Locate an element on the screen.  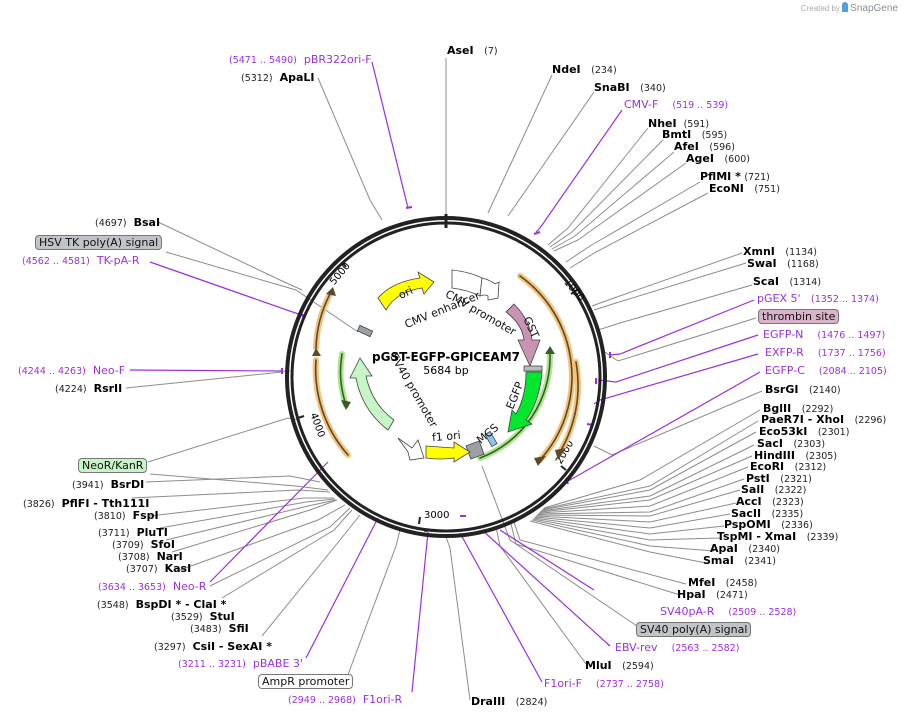
primer-label: (2949 .. 2968) F1ori-R is located at coordinates (345, 699).